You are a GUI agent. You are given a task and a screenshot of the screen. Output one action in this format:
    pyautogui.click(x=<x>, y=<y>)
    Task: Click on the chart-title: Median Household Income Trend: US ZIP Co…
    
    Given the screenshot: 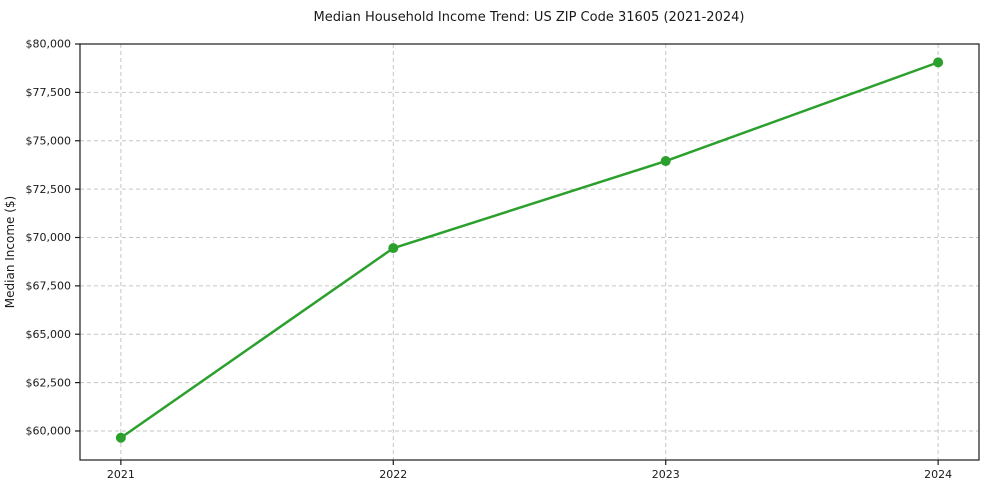 What is the action you would take?
    pyautogui.click(x=529, y=17)
    